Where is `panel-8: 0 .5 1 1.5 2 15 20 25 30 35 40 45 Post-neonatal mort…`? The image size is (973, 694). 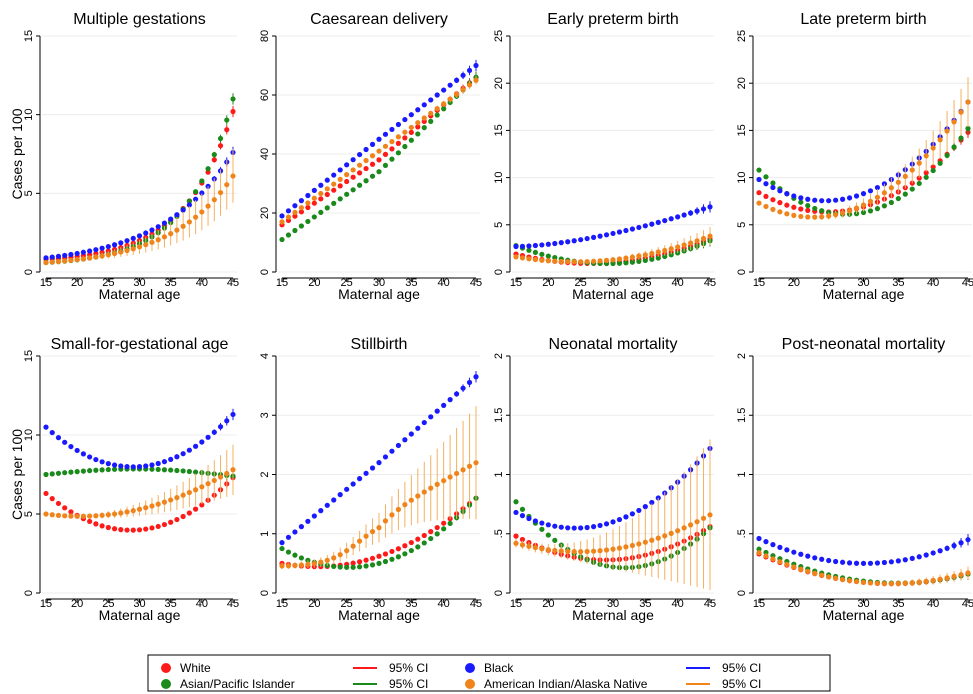 panel-8: 0 .5 1 1.5 2 15 20 25 30 35 40 45 Post-neonatal mort… is located at coordinates (854, 479).